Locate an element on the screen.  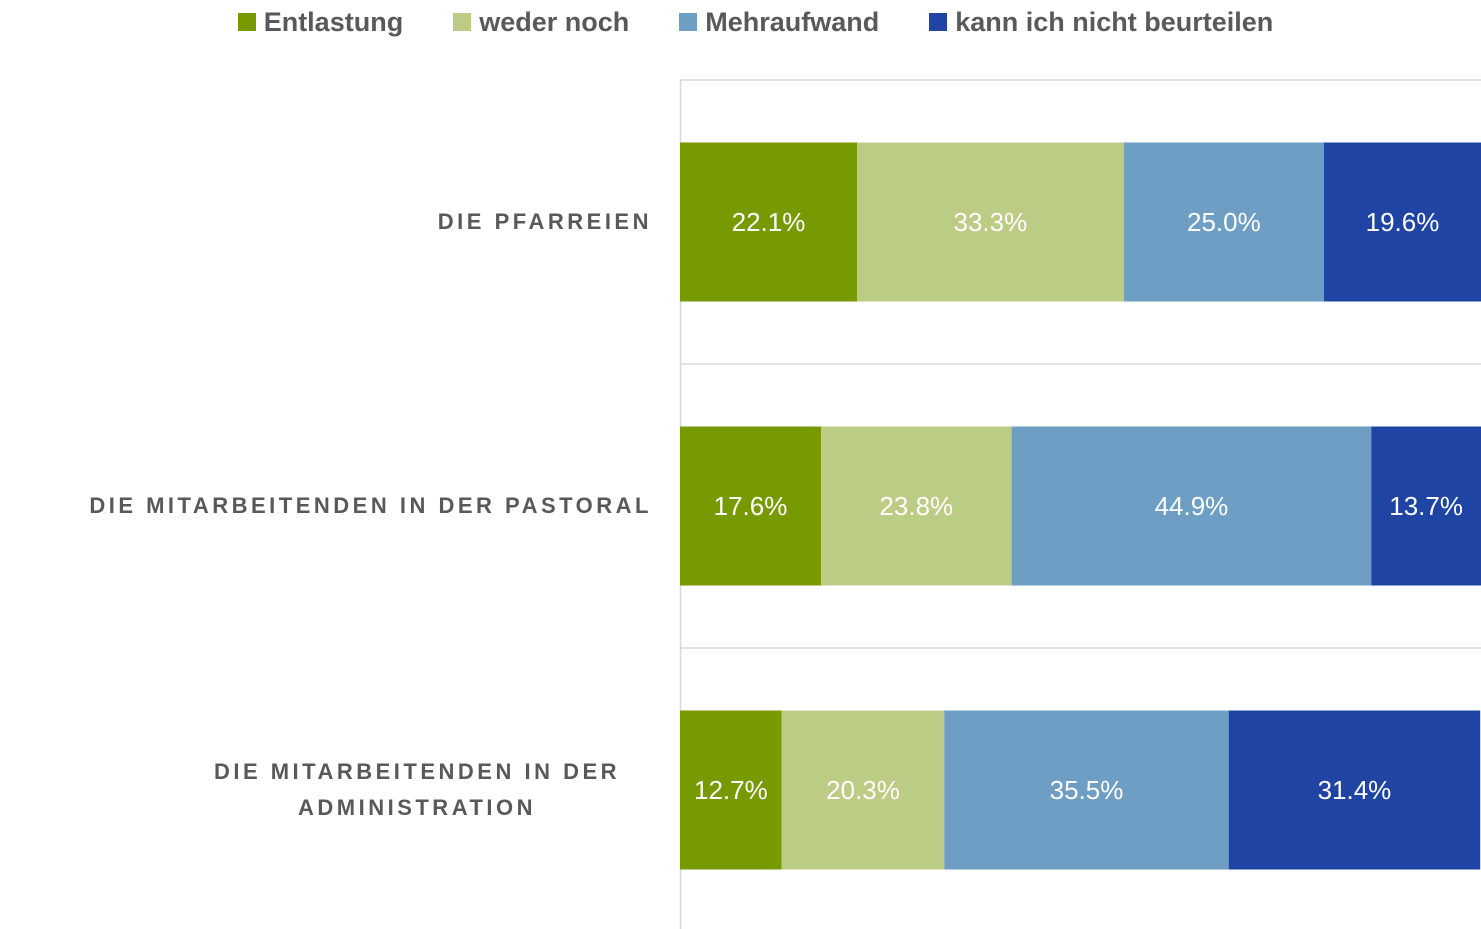
value-label: 25.0% is located at coordinates (1224, 222).